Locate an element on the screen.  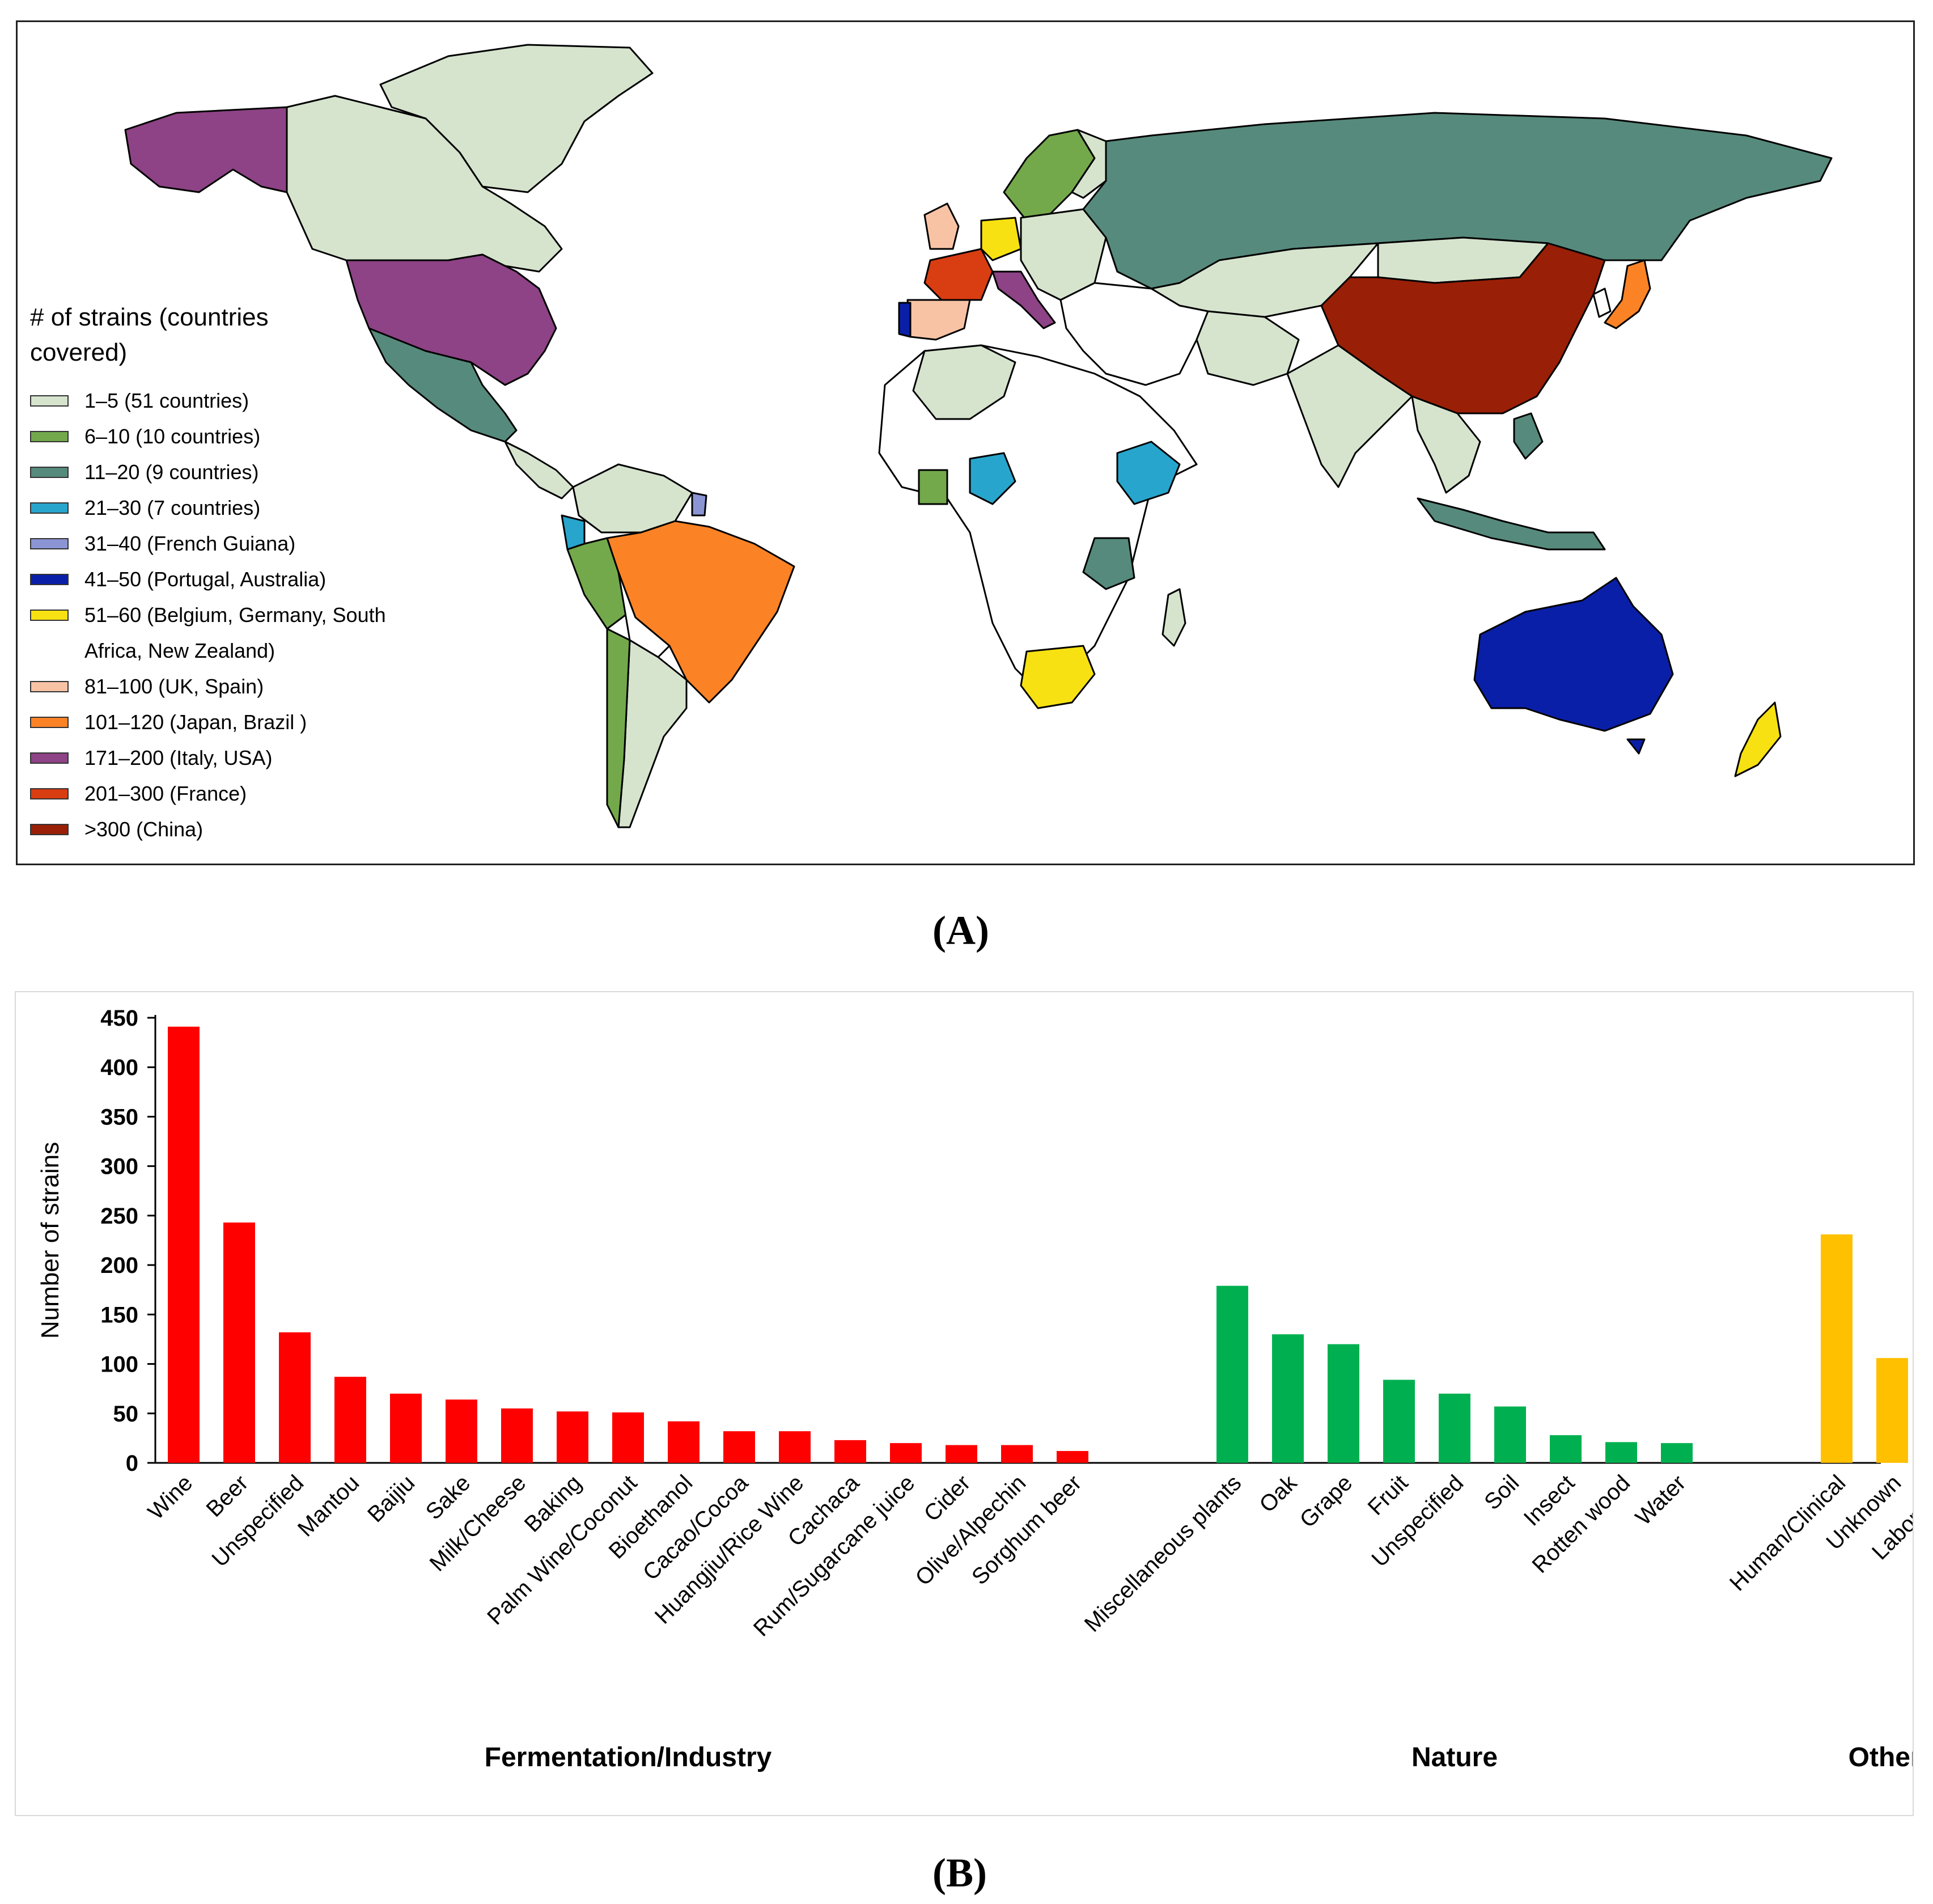
group-label: Others is located at coordinates (1881, 1757).